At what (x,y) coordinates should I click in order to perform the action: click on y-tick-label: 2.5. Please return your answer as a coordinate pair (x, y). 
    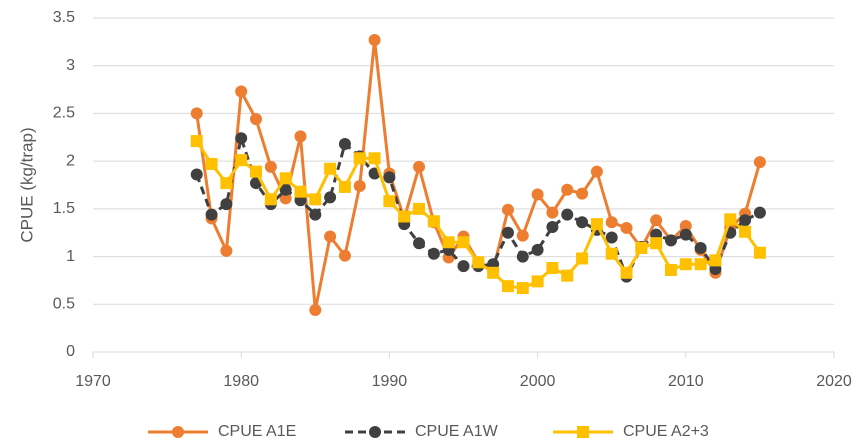
    Looking at the image, I should click on (64, 113).